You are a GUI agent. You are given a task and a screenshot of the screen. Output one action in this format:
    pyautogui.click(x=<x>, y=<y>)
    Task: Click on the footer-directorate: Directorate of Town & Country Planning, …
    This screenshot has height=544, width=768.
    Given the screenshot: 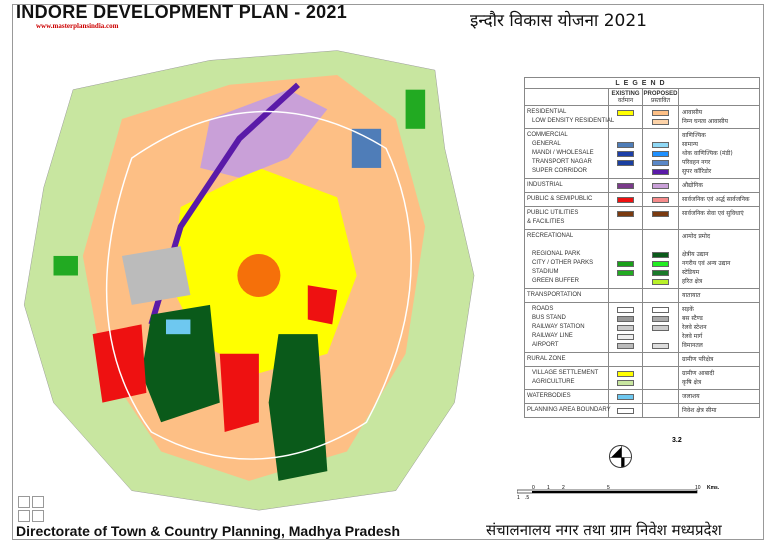 What is the action you would take?
    pyautogui.click(x=208, y=531)
    